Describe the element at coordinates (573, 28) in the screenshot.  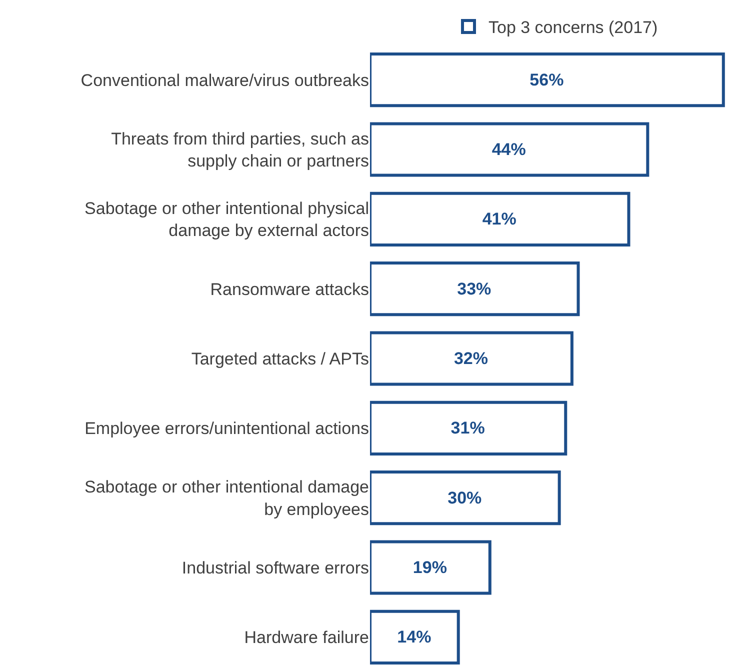
I see `legend-label: Top 3 concerns (2017)` at that location.